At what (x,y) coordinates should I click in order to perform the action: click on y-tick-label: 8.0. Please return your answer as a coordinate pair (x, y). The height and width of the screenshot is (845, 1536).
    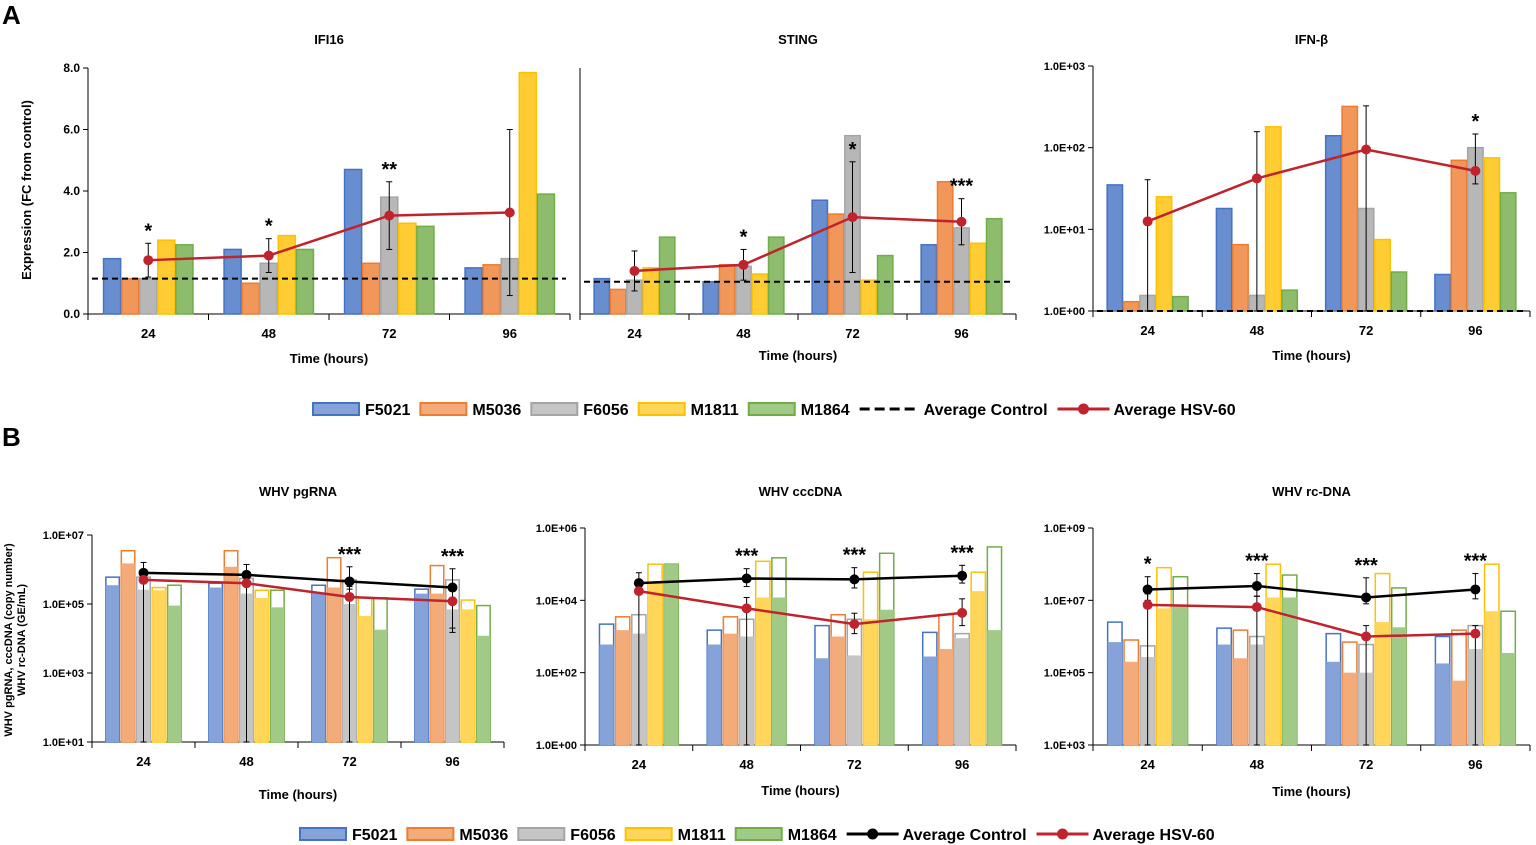
    Looking at the image, I should click on (71, 68).